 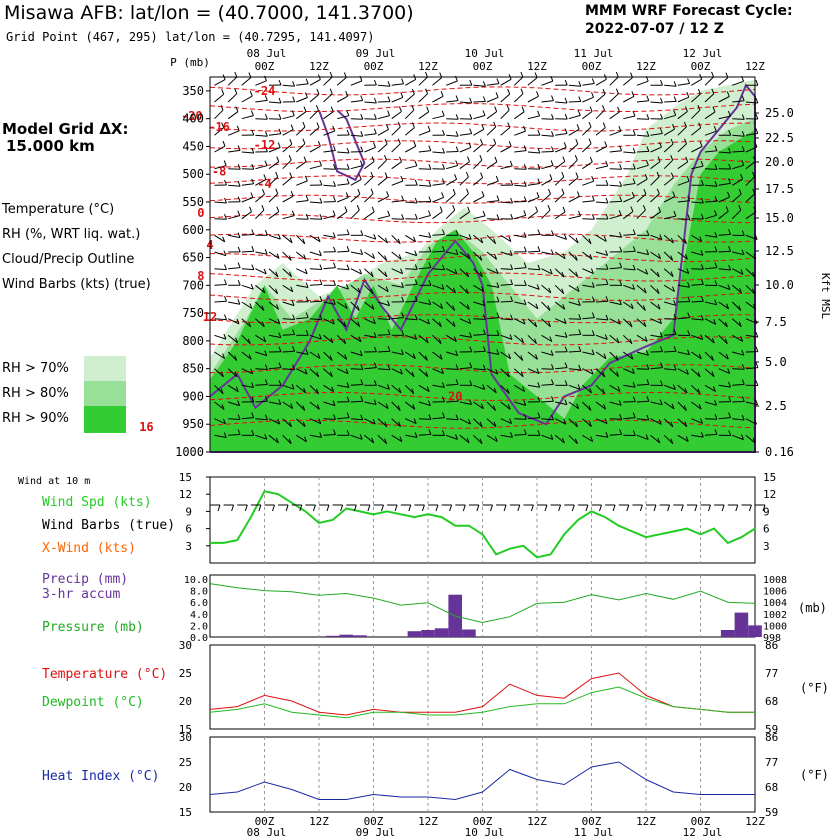 I want to click on isotherm-line, so click(x=482, y=396).